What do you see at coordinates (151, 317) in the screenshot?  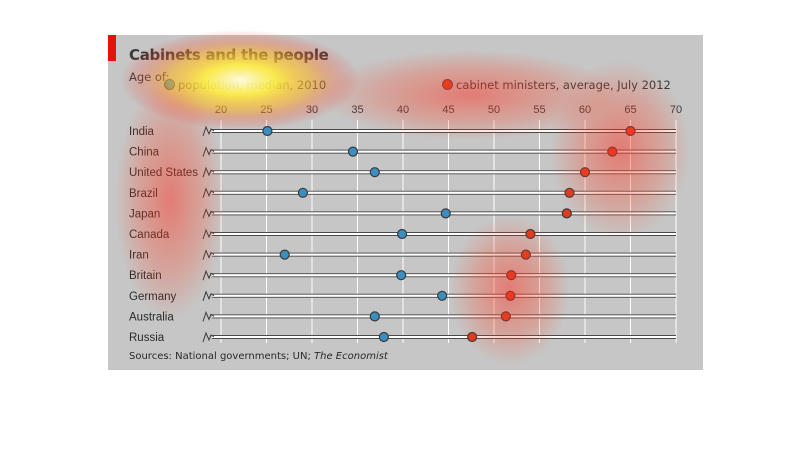 I see `row-label-australia: Australia` at bounding box center [151, 317].